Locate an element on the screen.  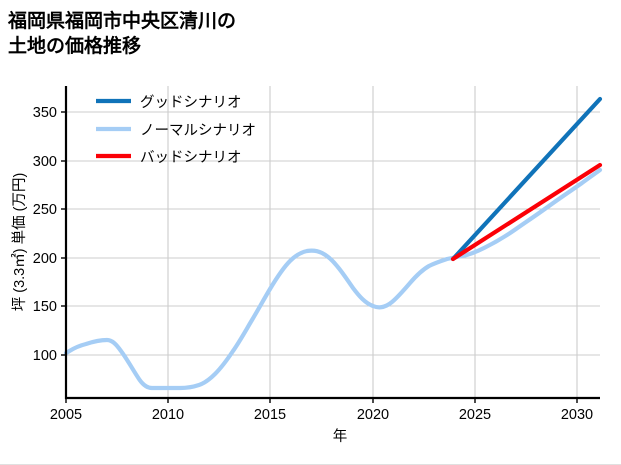
y-tick-label: 300 is located at coordinates (45, 162).